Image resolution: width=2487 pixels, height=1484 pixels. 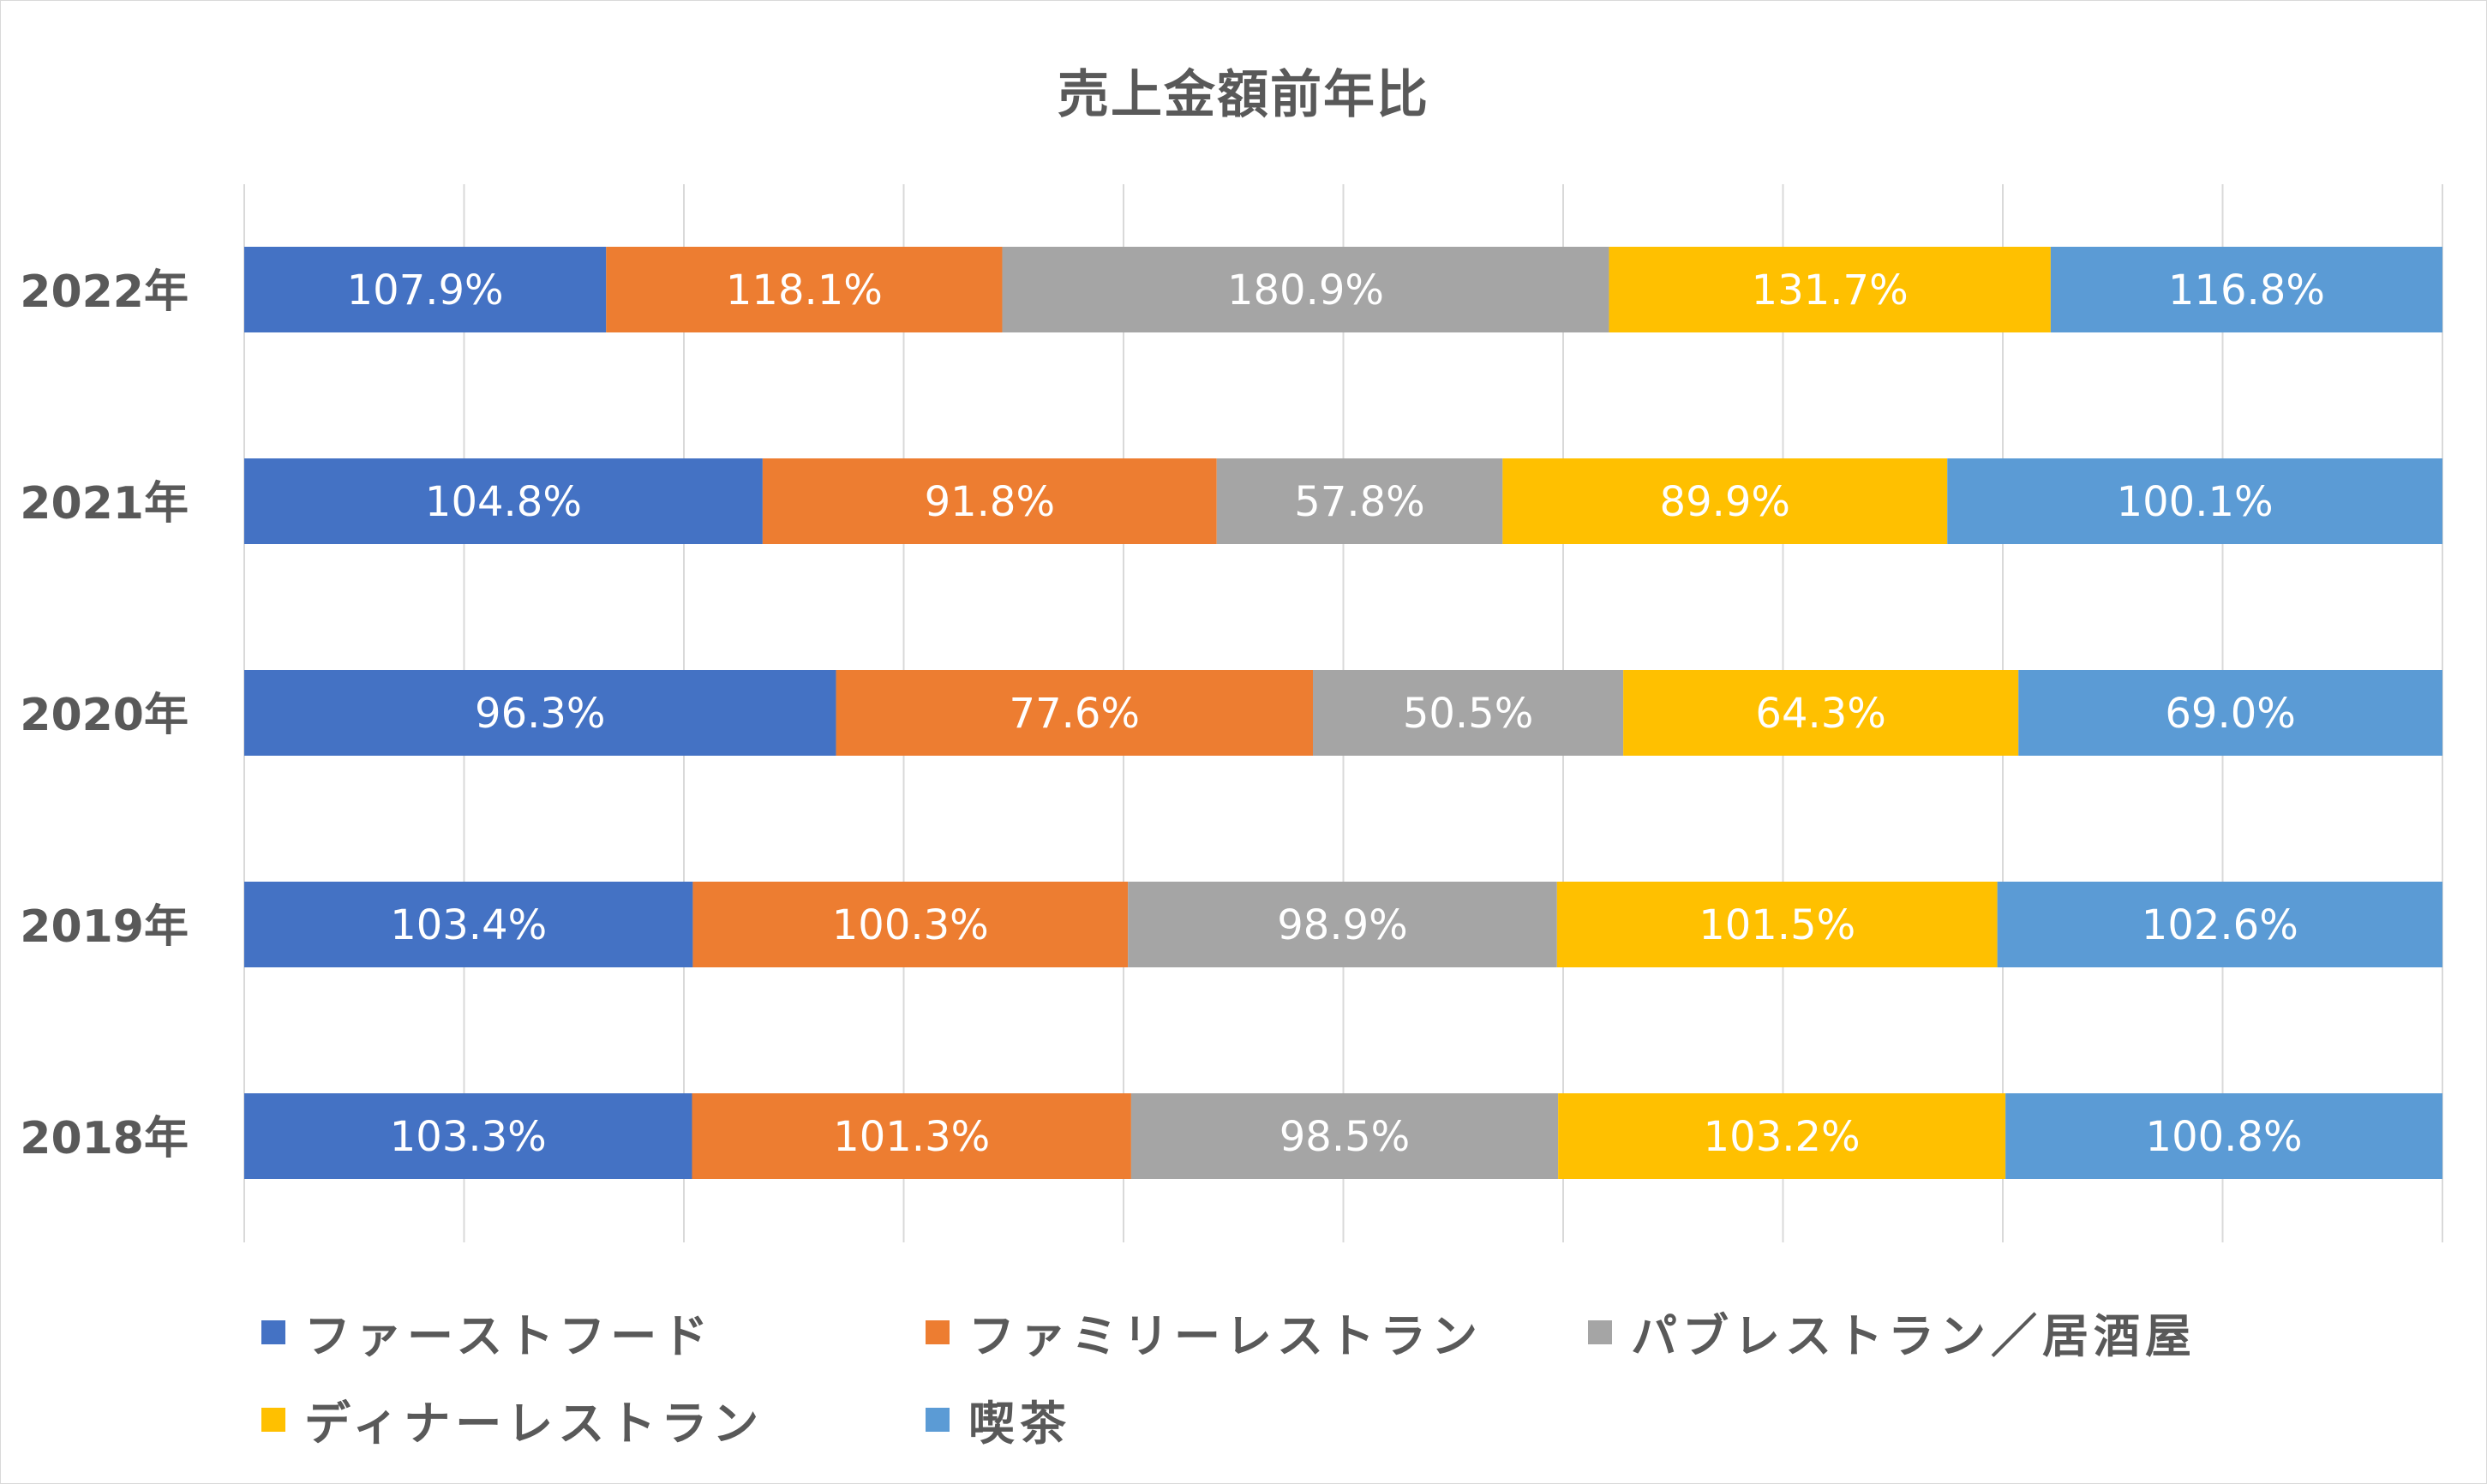 I want to click on data-label: 101.5%, so click(x=1777, y=925).